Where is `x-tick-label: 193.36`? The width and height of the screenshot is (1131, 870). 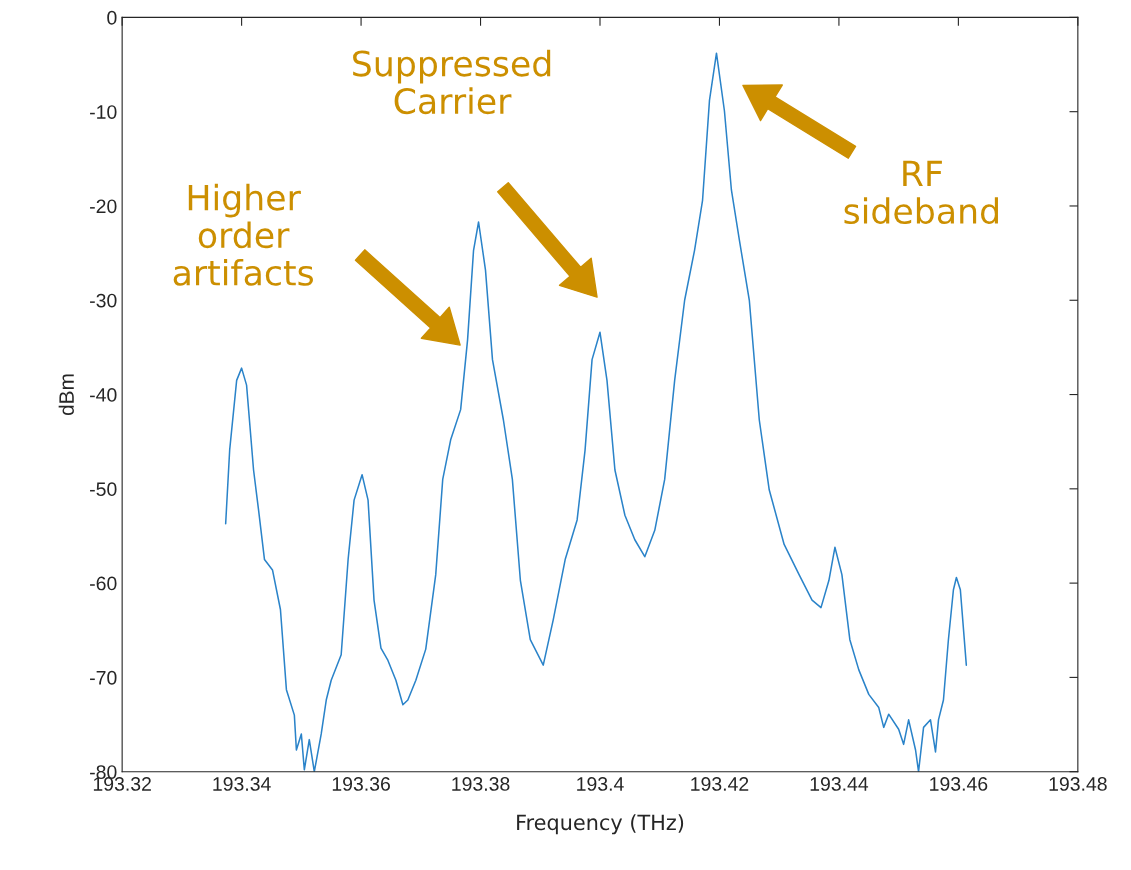
x-tick-label: 193.36 is located at coordinates (361, 784).